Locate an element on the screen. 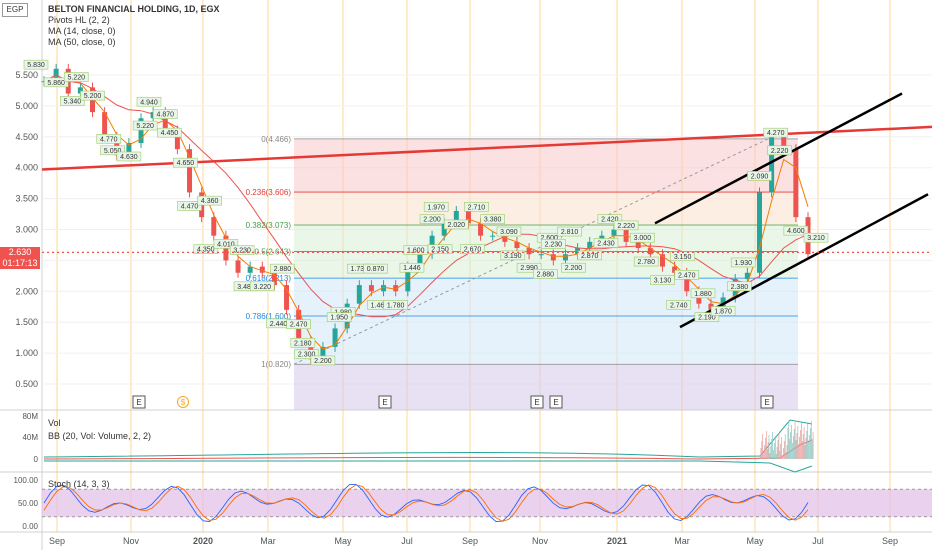  pivot-label: 3.230 is located at coordinates (242, 250).